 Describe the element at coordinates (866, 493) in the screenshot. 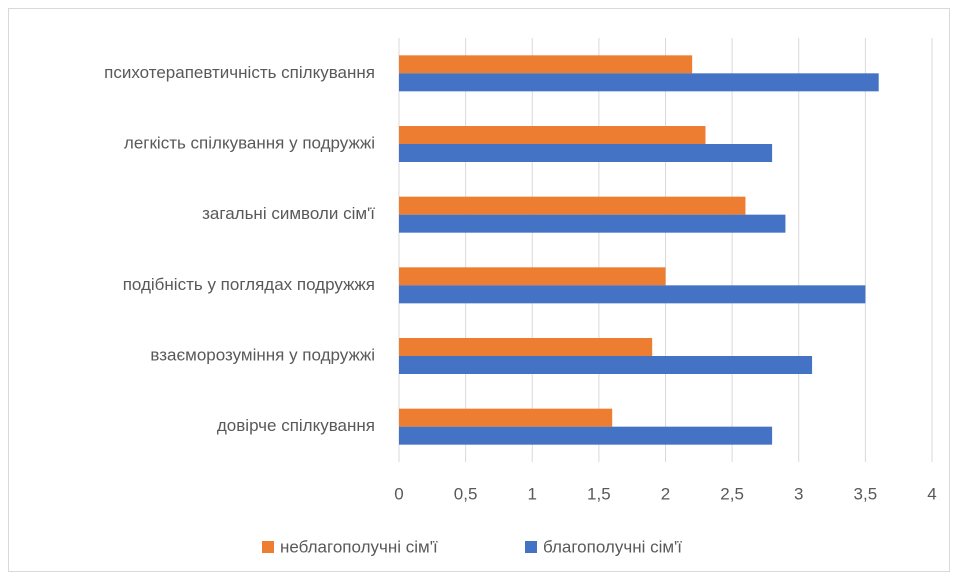

I see `x-tick-label: 3,5` at that location.